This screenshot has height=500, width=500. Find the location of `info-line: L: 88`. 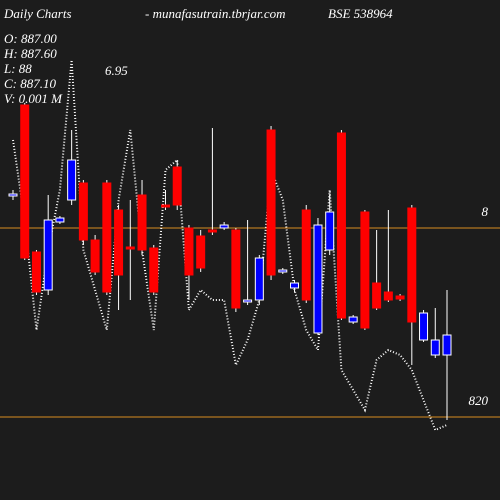

info-line: L: 88 is located at coordinates (17, 68).